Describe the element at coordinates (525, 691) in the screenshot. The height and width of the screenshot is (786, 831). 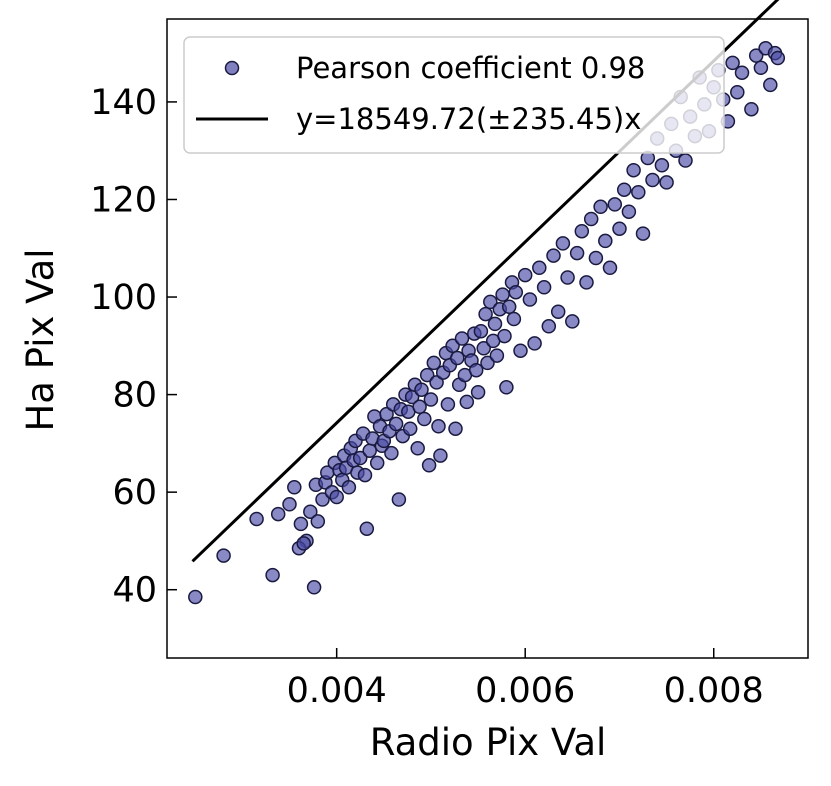
I see `x-tick-label-1: 0.006` at that location.